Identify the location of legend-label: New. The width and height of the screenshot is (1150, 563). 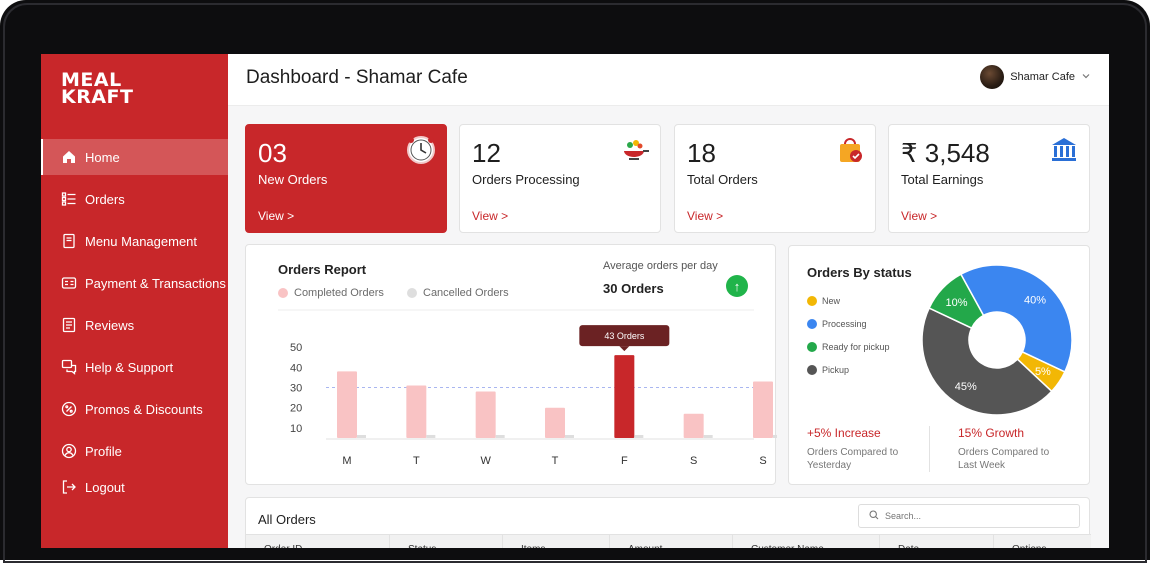
(831, 301).